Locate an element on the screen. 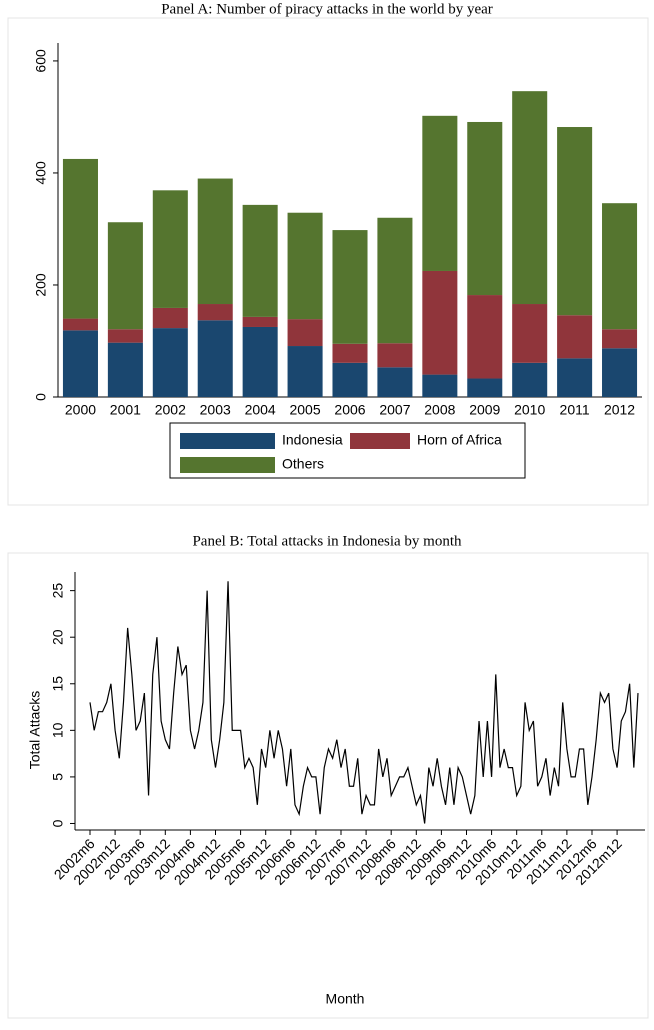 Image resolution: width=654 pixels, height=1030 pixels. x-tick-label: 2004 is located at coordinates (260, 410).